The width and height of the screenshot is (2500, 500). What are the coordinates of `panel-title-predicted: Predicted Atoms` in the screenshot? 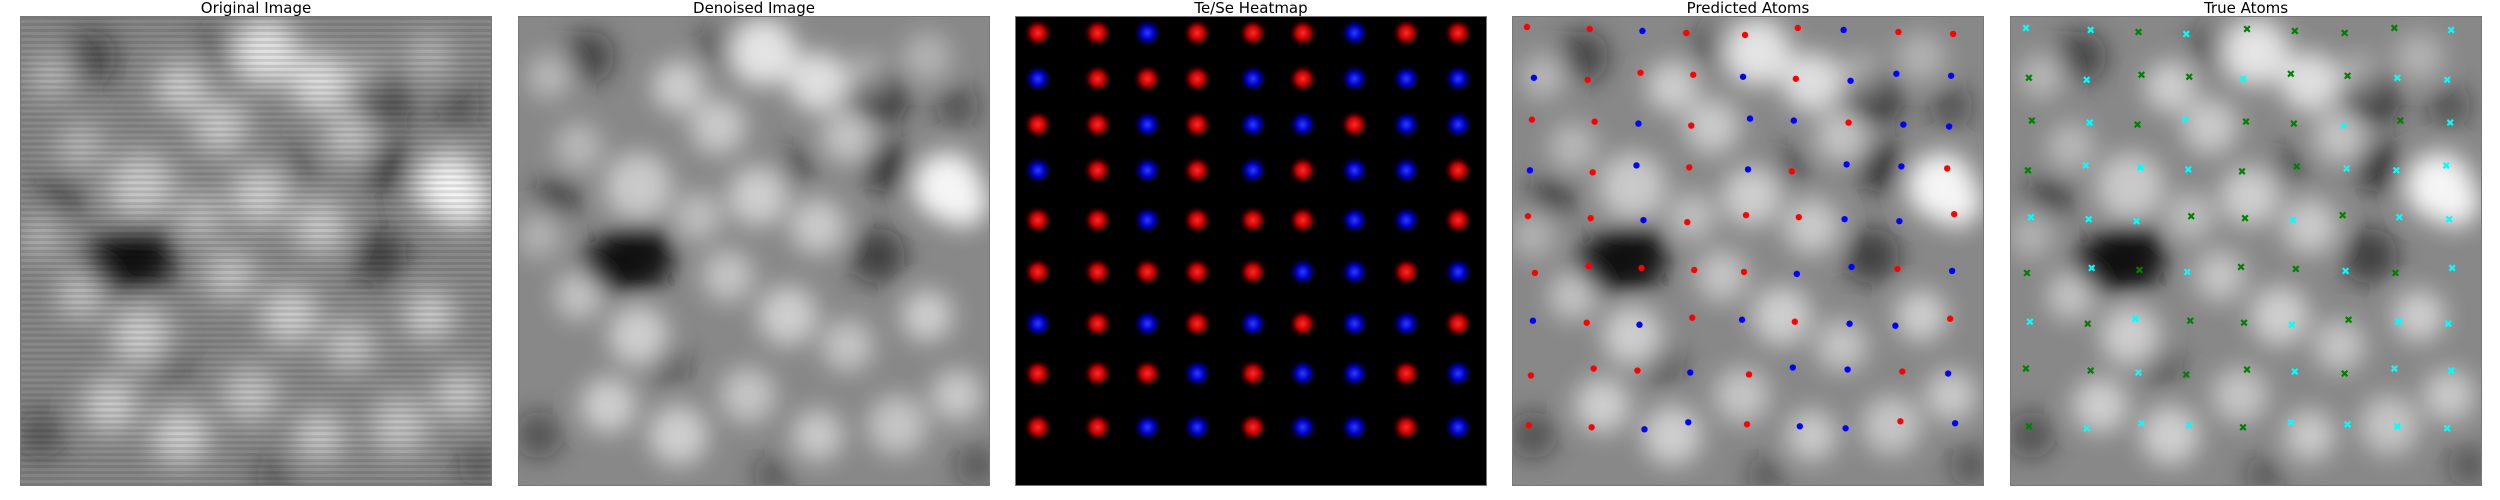 It's located at (1748, 8).